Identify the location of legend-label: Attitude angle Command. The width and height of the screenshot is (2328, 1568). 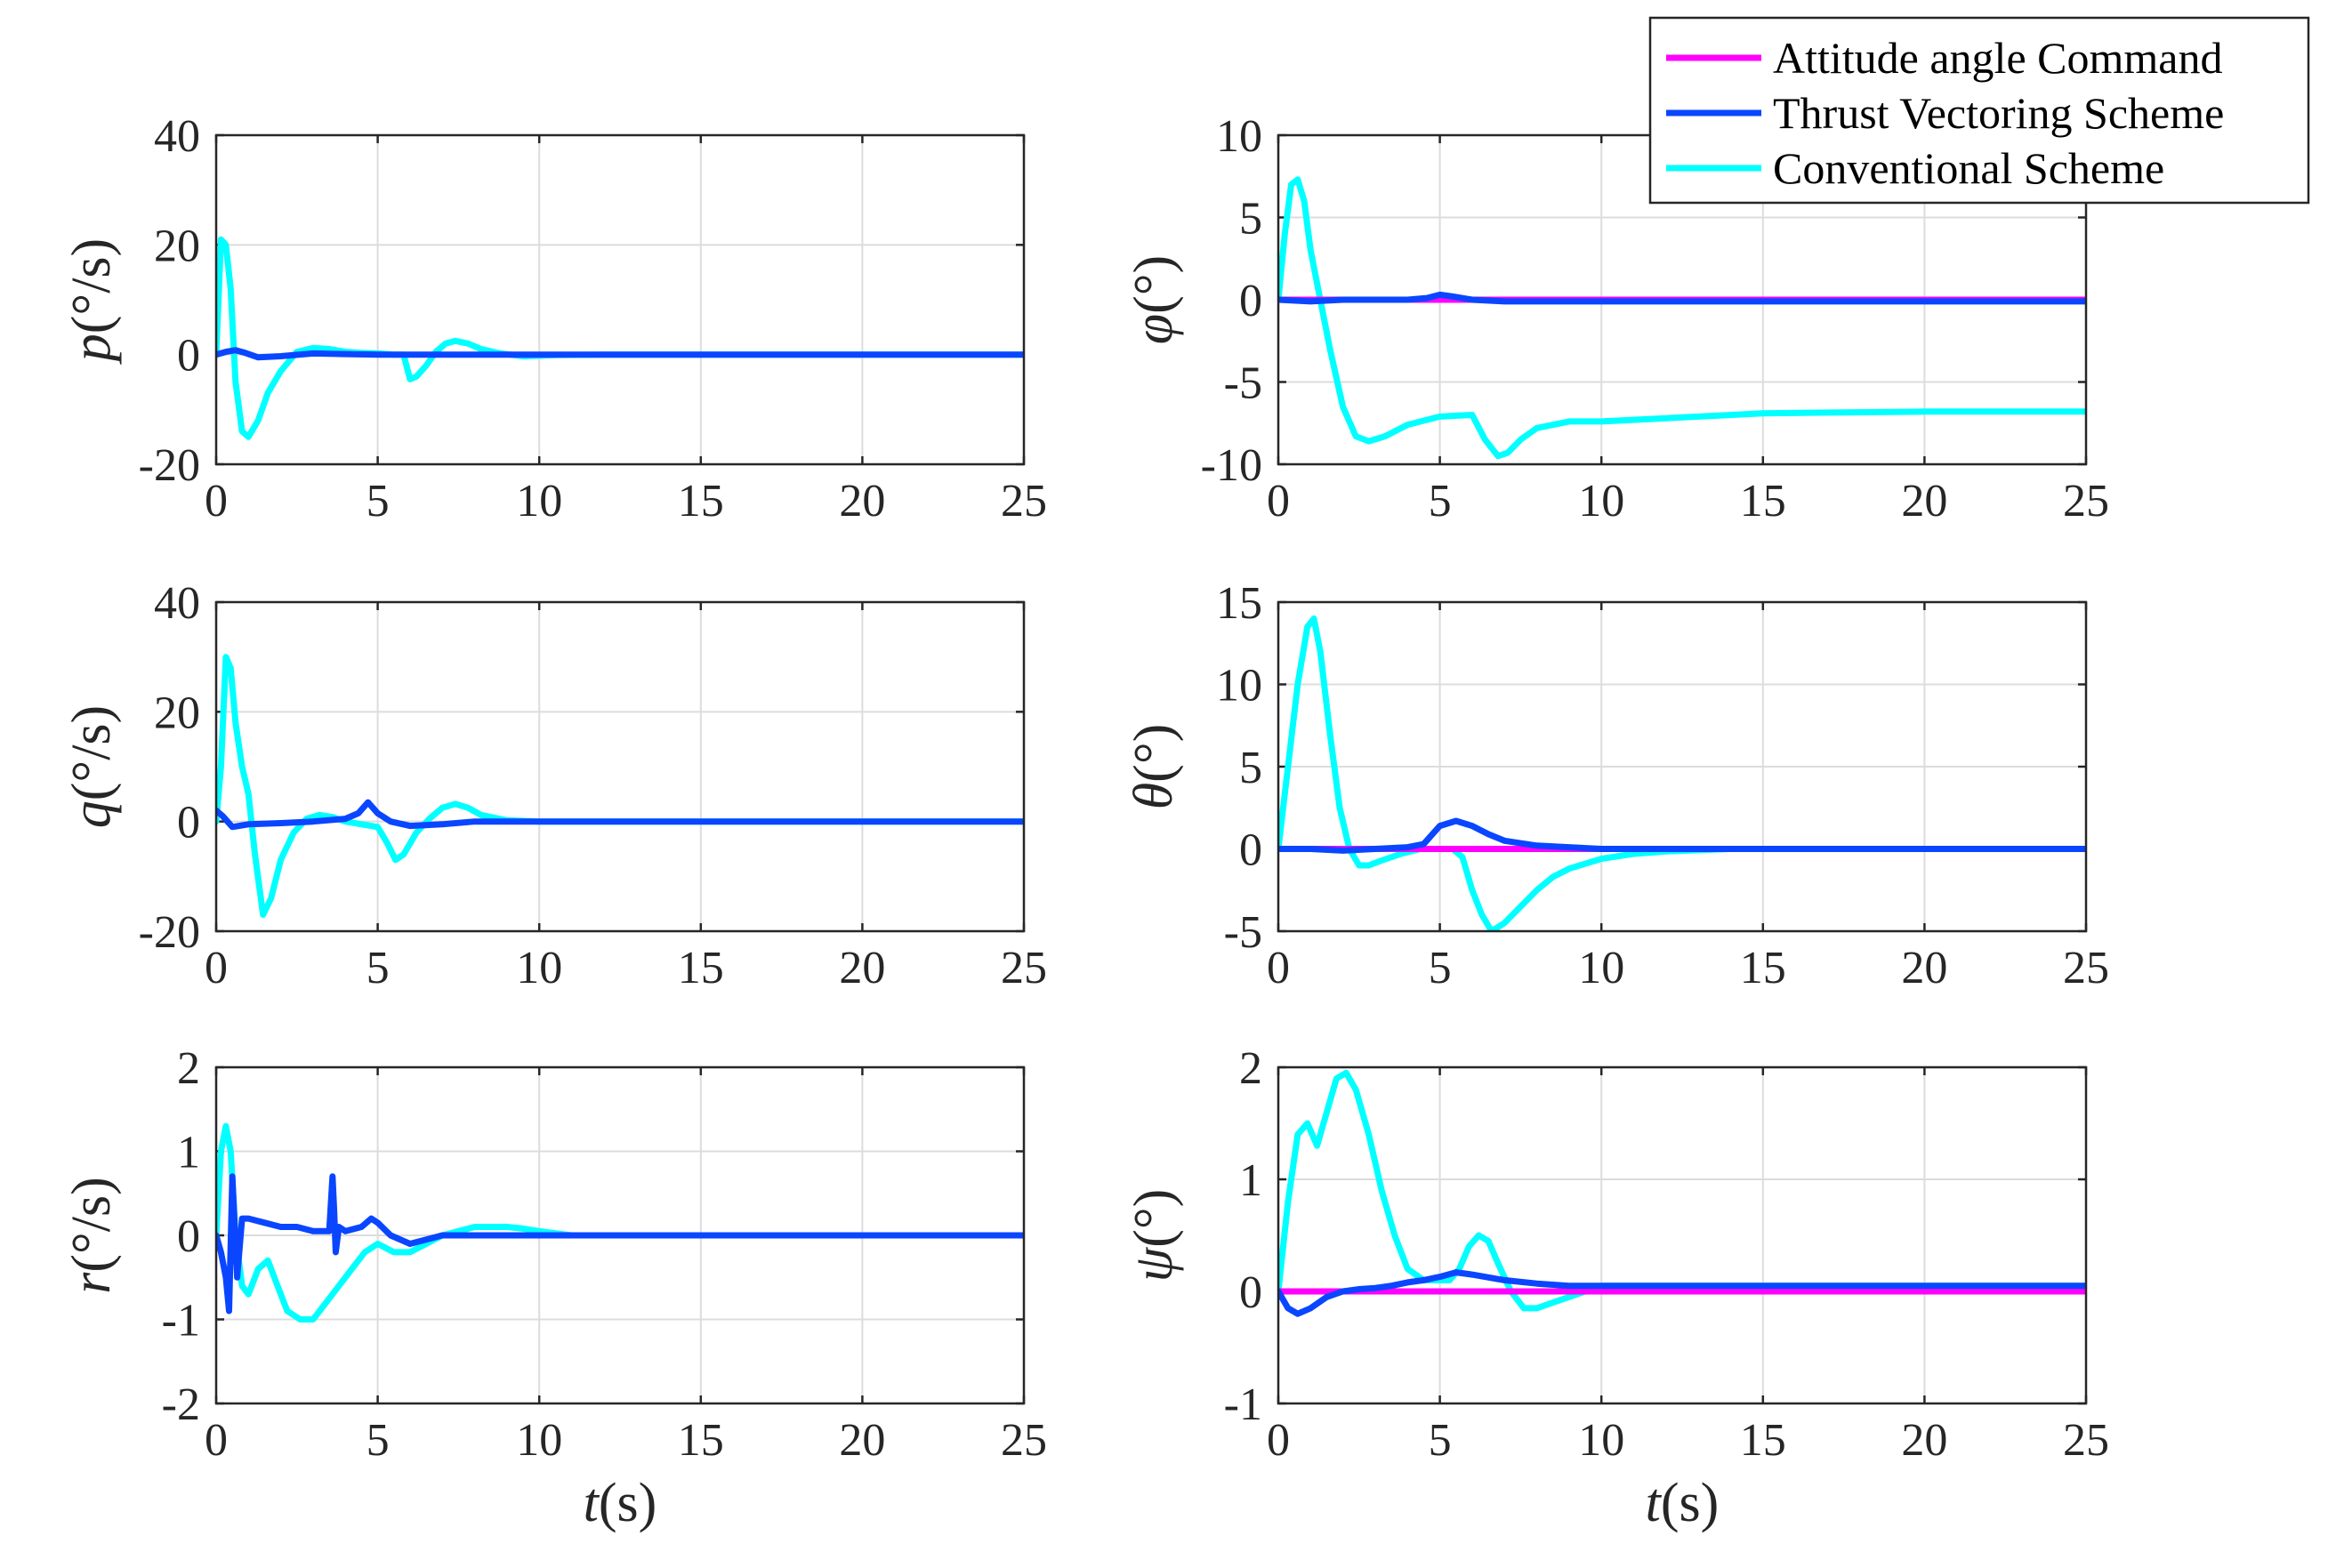
(1998, 58).